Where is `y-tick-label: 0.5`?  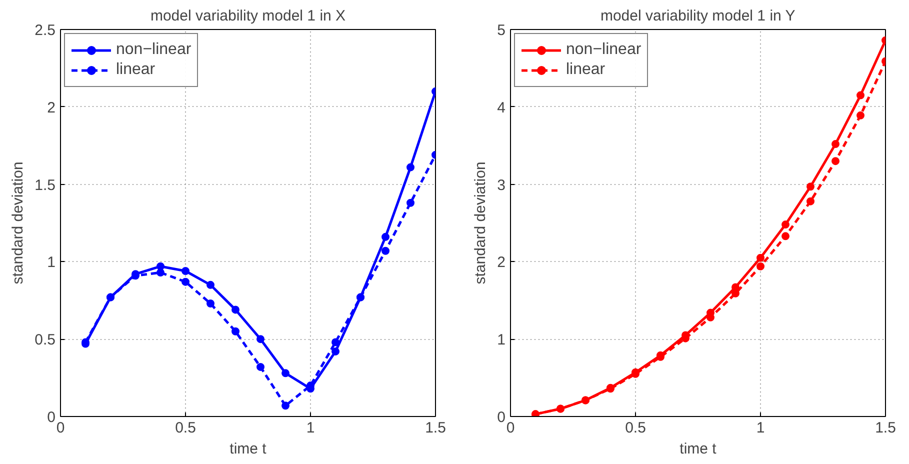
y-tick-label: 0.5 is located at coordinates (45, 340).